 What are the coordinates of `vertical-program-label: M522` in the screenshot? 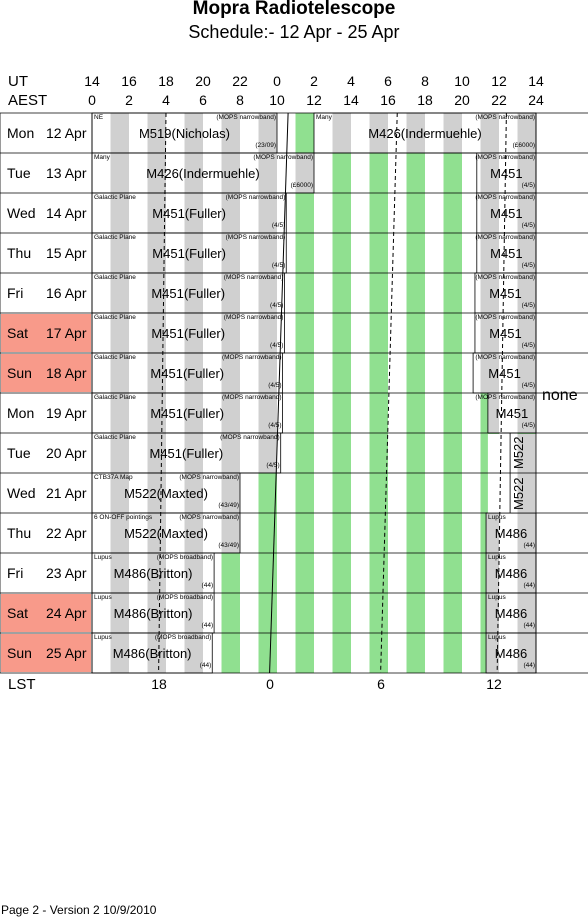 It's located at (519, 452).